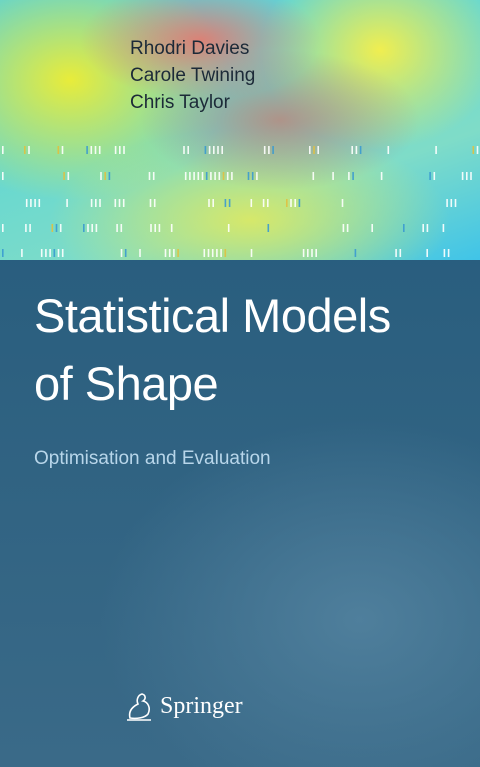 This screenshot has width=480, height=767. Describe the element at coordinates (152, 458) in the screenshot. I see `subtitle: Optimisation and Evaluation` at that location.